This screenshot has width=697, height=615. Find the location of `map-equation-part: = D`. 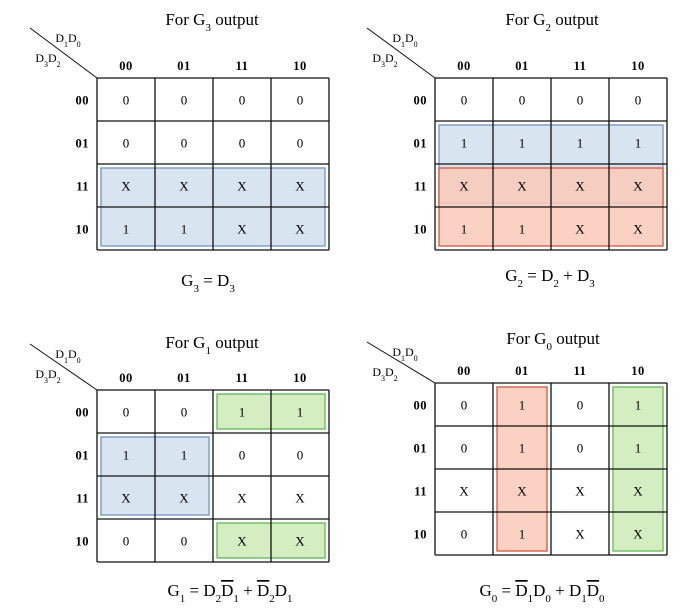

map-equation-part: = D is located at coordinates (214, 280).